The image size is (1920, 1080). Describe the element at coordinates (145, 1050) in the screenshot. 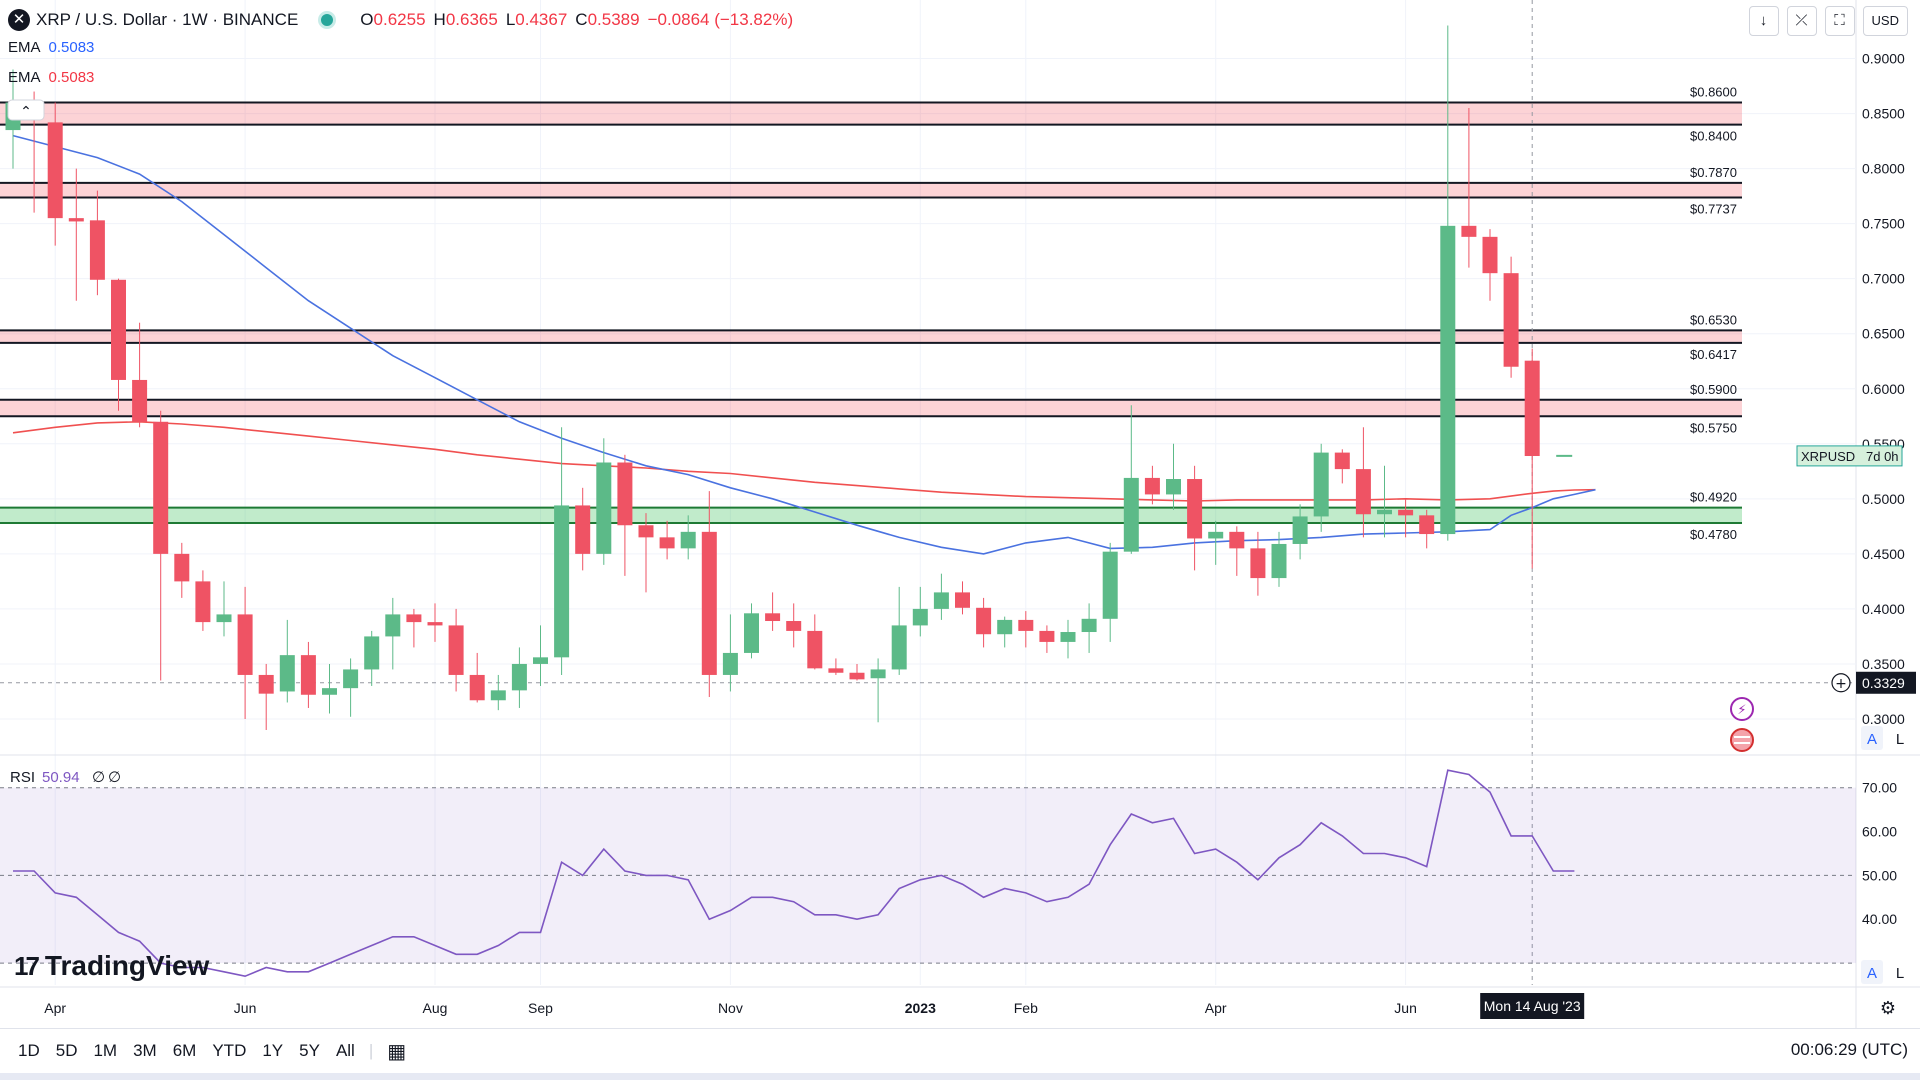

I see `tf-3m: 3M` at that location.